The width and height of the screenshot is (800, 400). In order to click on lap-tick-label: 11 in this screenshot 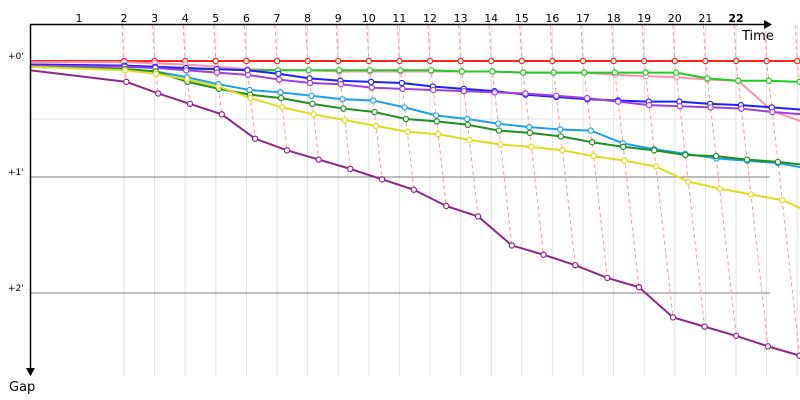, I will do `click(399, 18)`.